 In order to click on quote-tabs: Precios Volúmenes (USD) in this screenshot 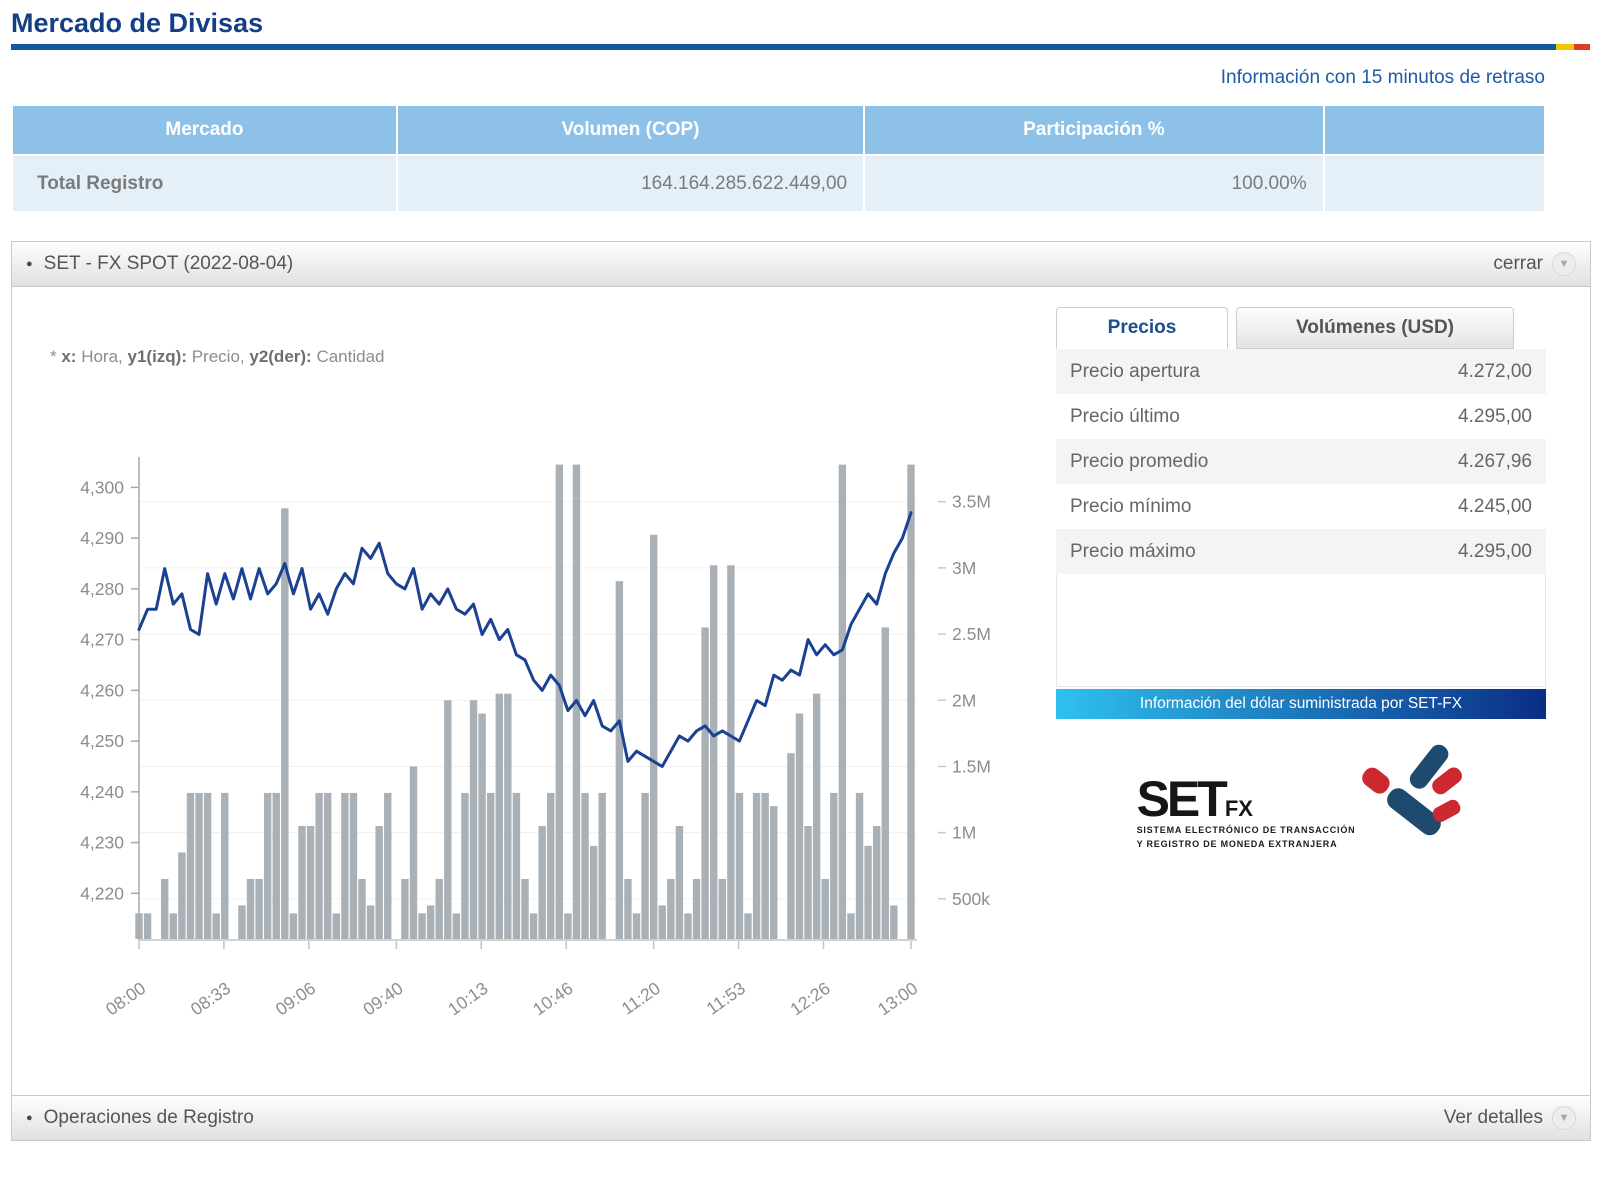, I will do `click(1301, 328)`.